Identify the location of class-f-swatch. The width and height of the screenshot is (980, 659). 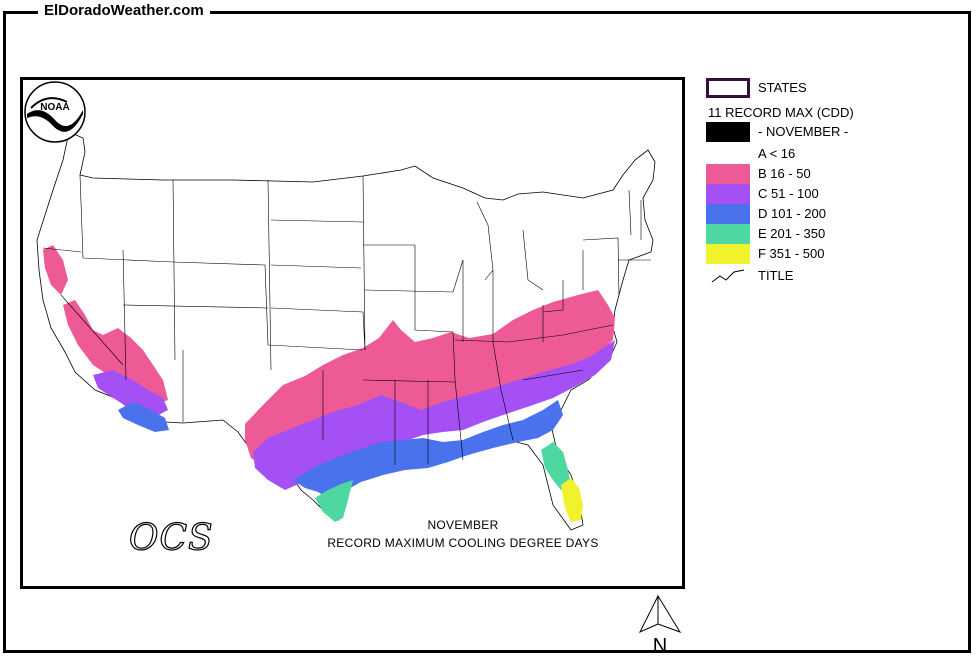
(728, 254).